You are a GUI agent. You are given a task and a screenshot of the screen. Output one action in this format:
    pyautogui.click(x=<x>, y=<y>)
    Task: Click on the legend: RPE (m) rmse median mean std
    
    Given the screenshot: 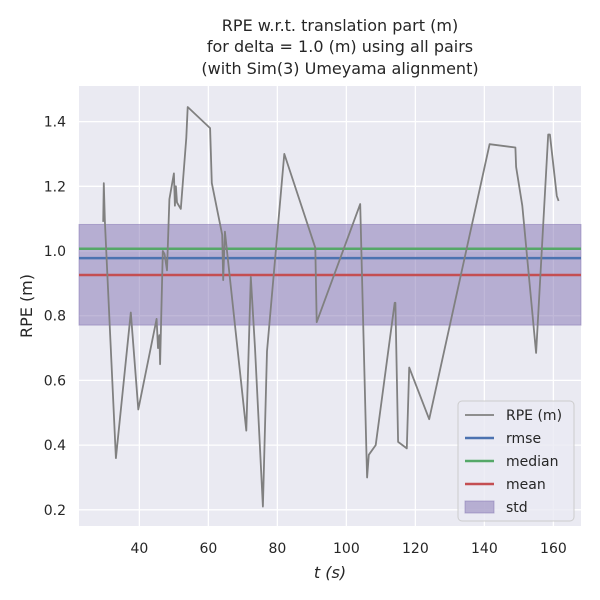 What is the action you would take?
    pyautogui.click(x=516, y=461)
    